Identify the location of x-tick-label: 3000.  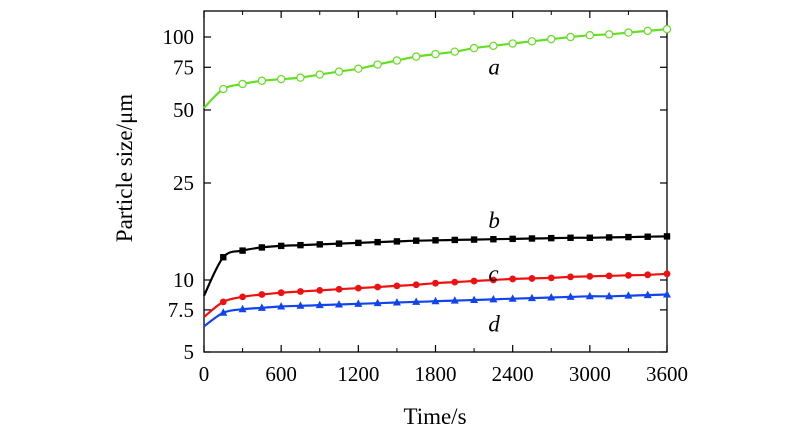
(590, 374).